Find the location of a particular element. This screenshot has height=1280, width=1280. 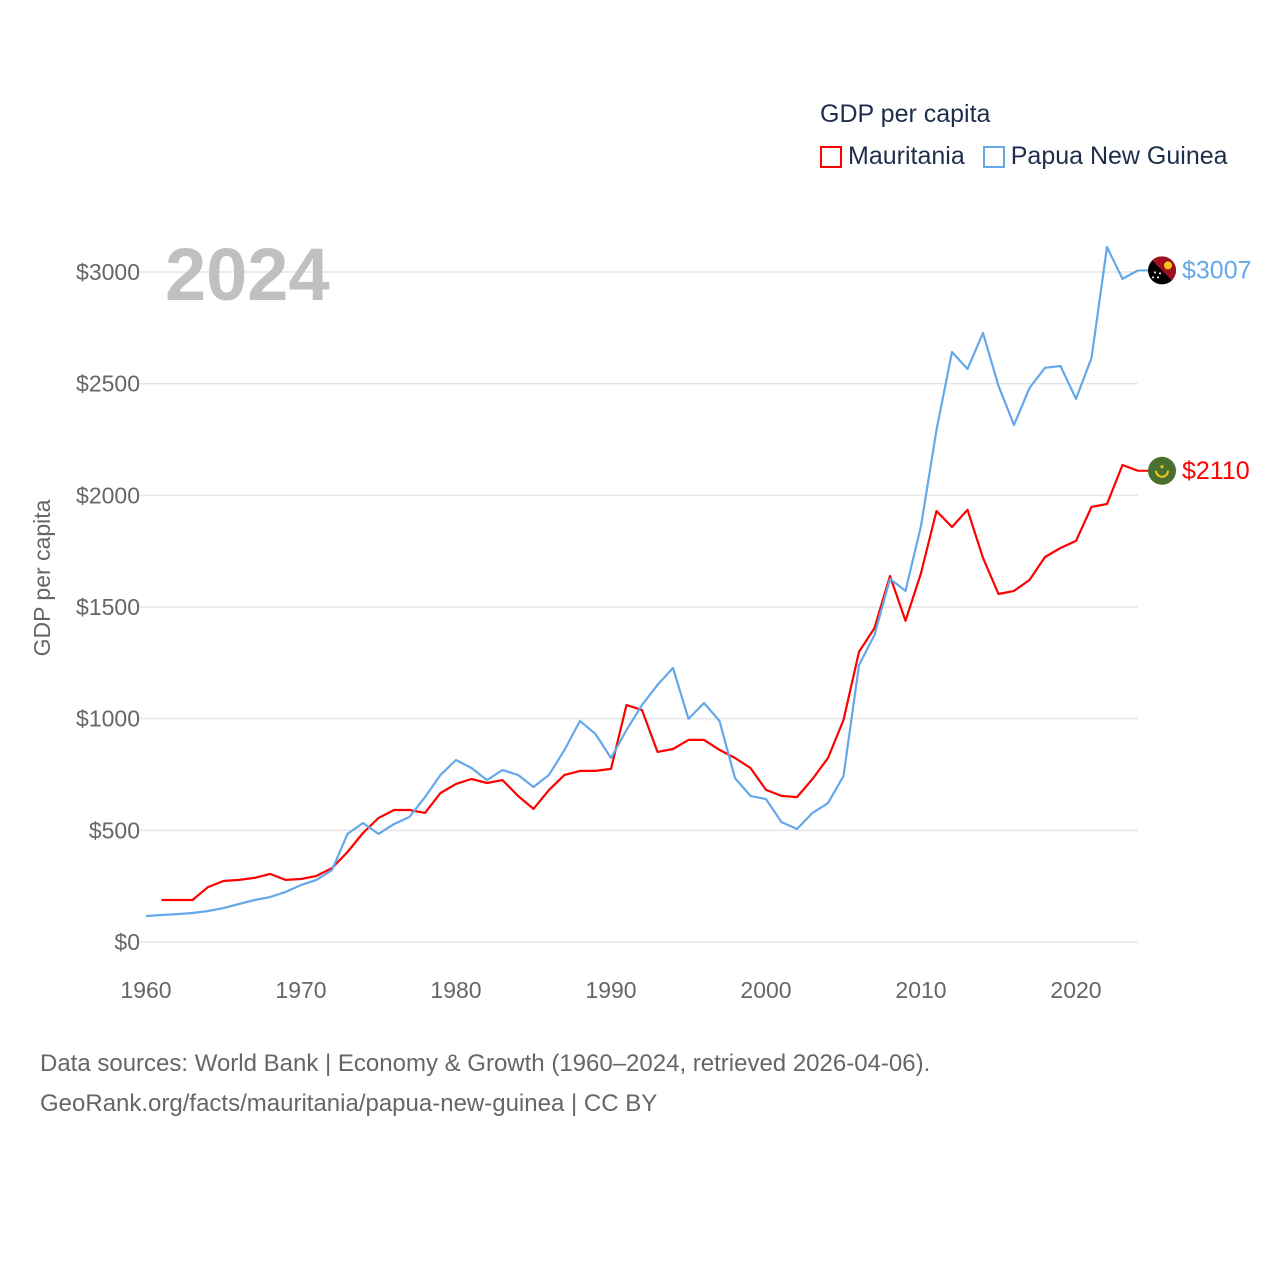

y-tick-label: $500 is located at coordinates (114, 830).